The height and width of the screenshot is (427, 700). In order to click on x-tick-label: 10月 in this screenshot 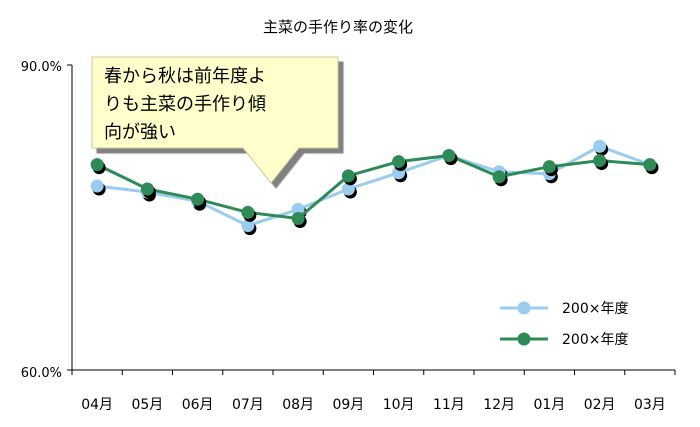, I will do `click(399, 405)`.